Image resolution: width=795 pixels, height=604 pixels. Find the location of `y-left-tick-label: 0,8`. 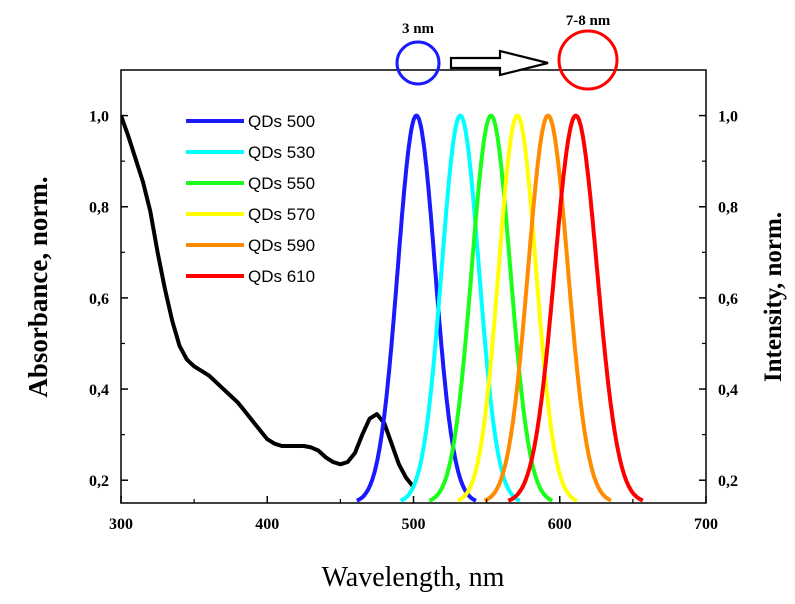

y-left-tick-label: 0,8 is located at coordinates (99, 208).